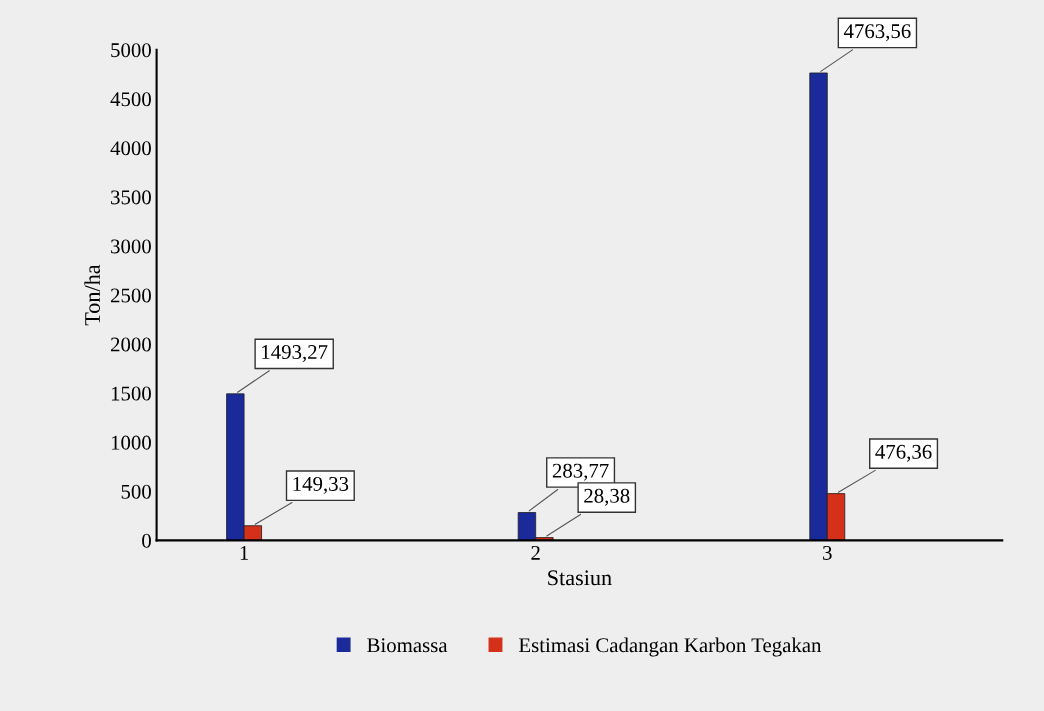 This screenshot has height=711, width=1044. What do you see at coordinates (321, 485) in the screenshot?
I see `data-label: 149,33` at bounding box center [321, 485].